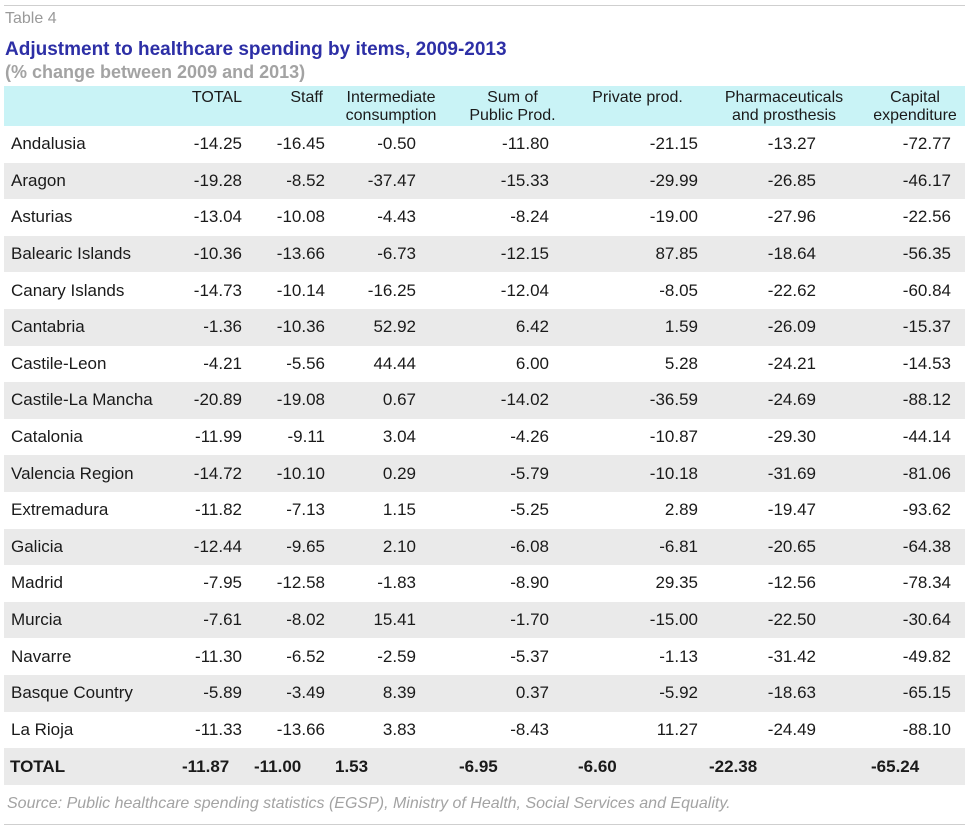  I want to click on cell-region: La Rioja, so click(42, 729).